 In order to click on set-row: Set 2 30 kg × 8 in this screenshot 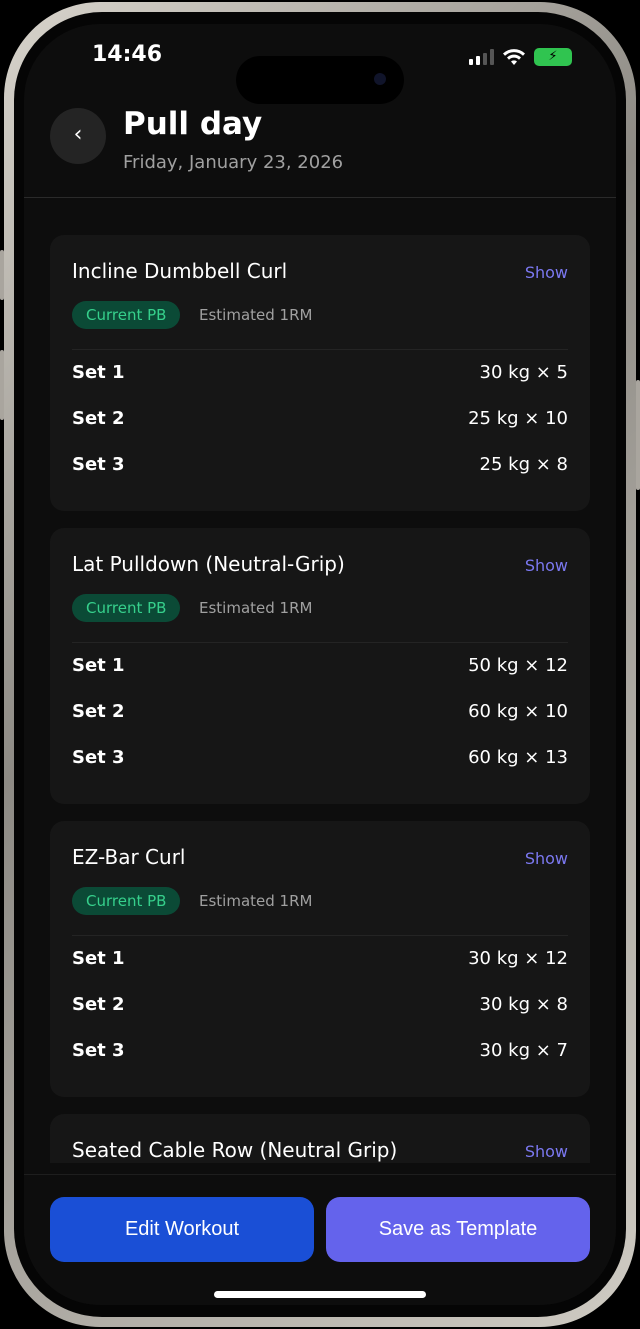, I will do `click(320, 1006)`.